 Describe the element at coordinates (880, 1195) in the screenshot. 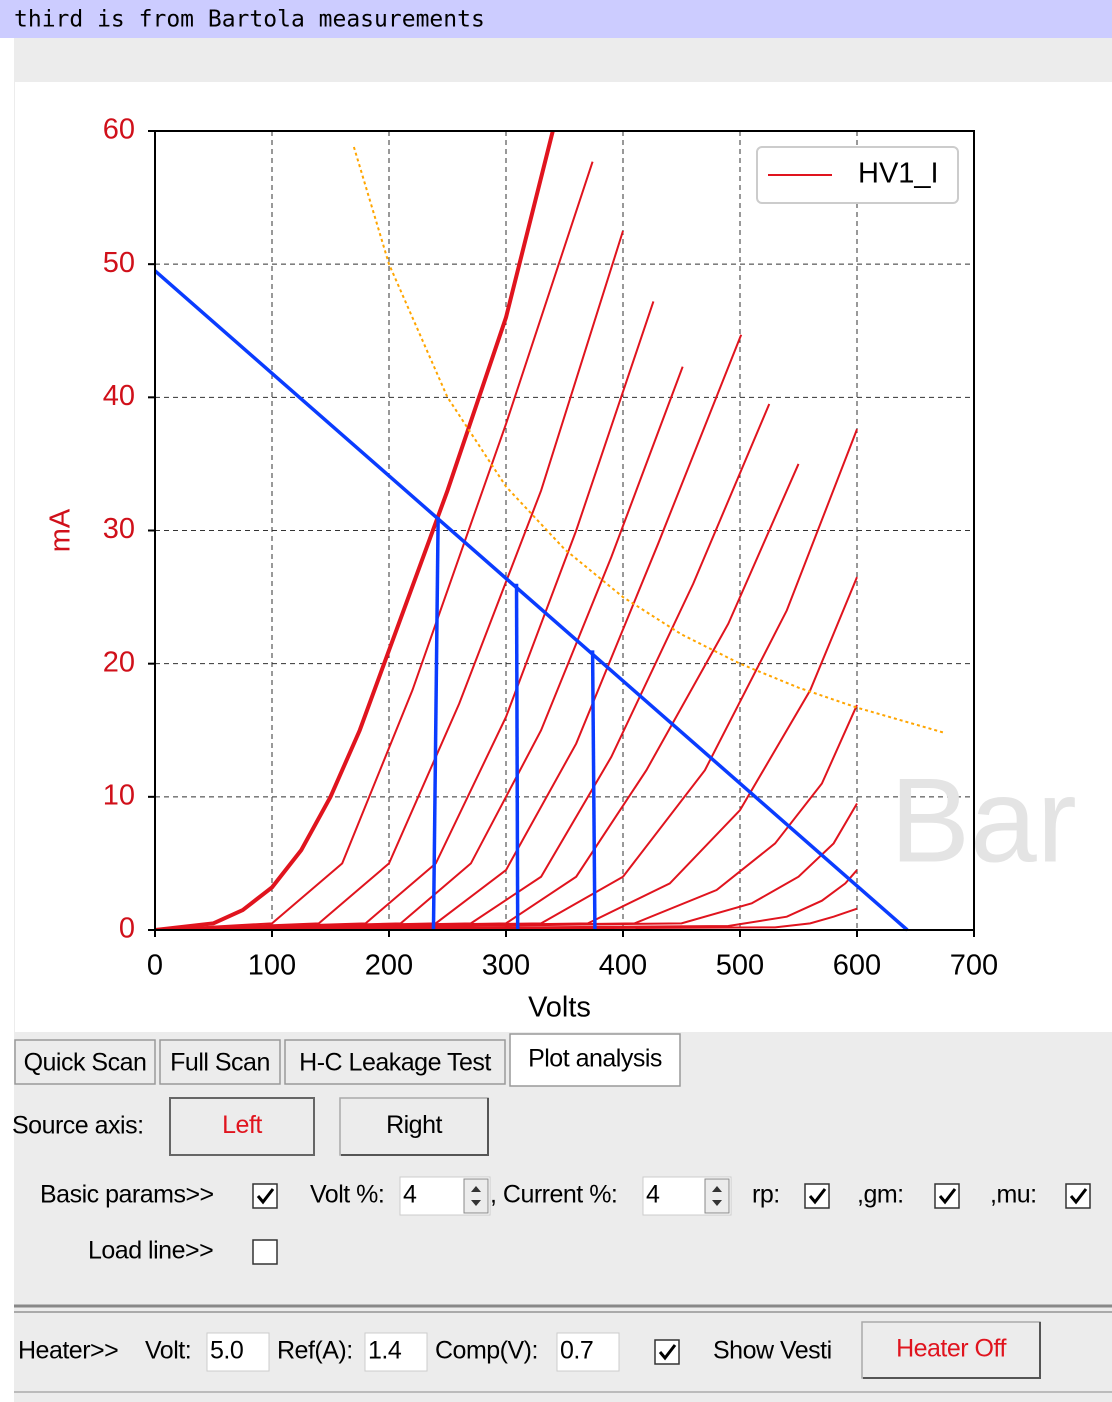

I see `label: ,gm:` at that location.